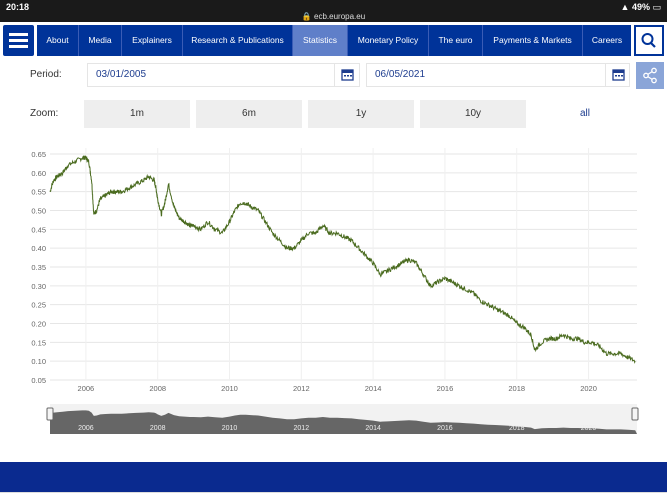 The image size is (667, 500). Describe the element at coordinates (152, 40) in the screenshot. I see `nav-item-explainers: Explainers` at that location.